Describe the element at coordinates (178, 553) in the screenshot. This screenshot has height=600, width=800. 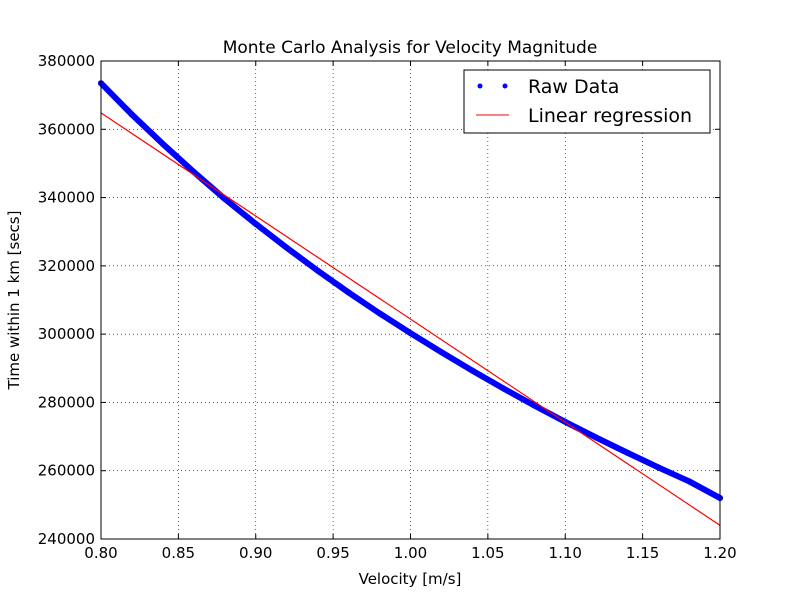
I see `x-tick-label: 0.85` at that location.